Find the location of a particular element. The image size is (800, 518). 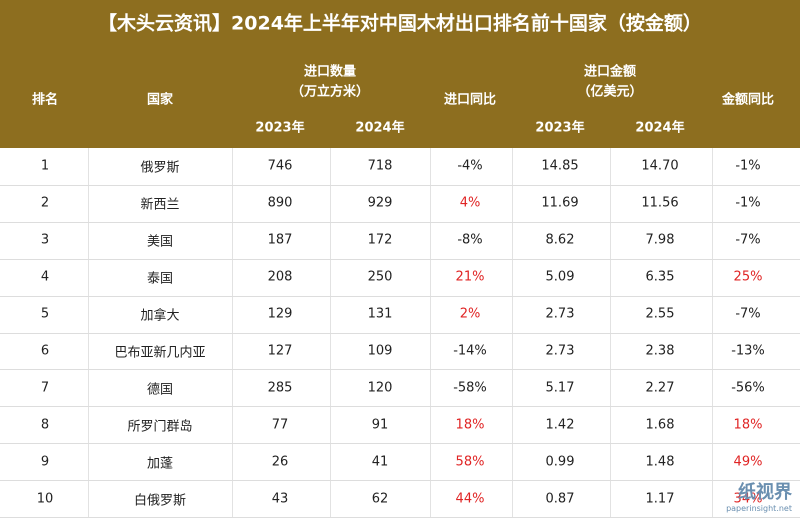

table-cell: 加拿大 is located at coordinates (160, 316).